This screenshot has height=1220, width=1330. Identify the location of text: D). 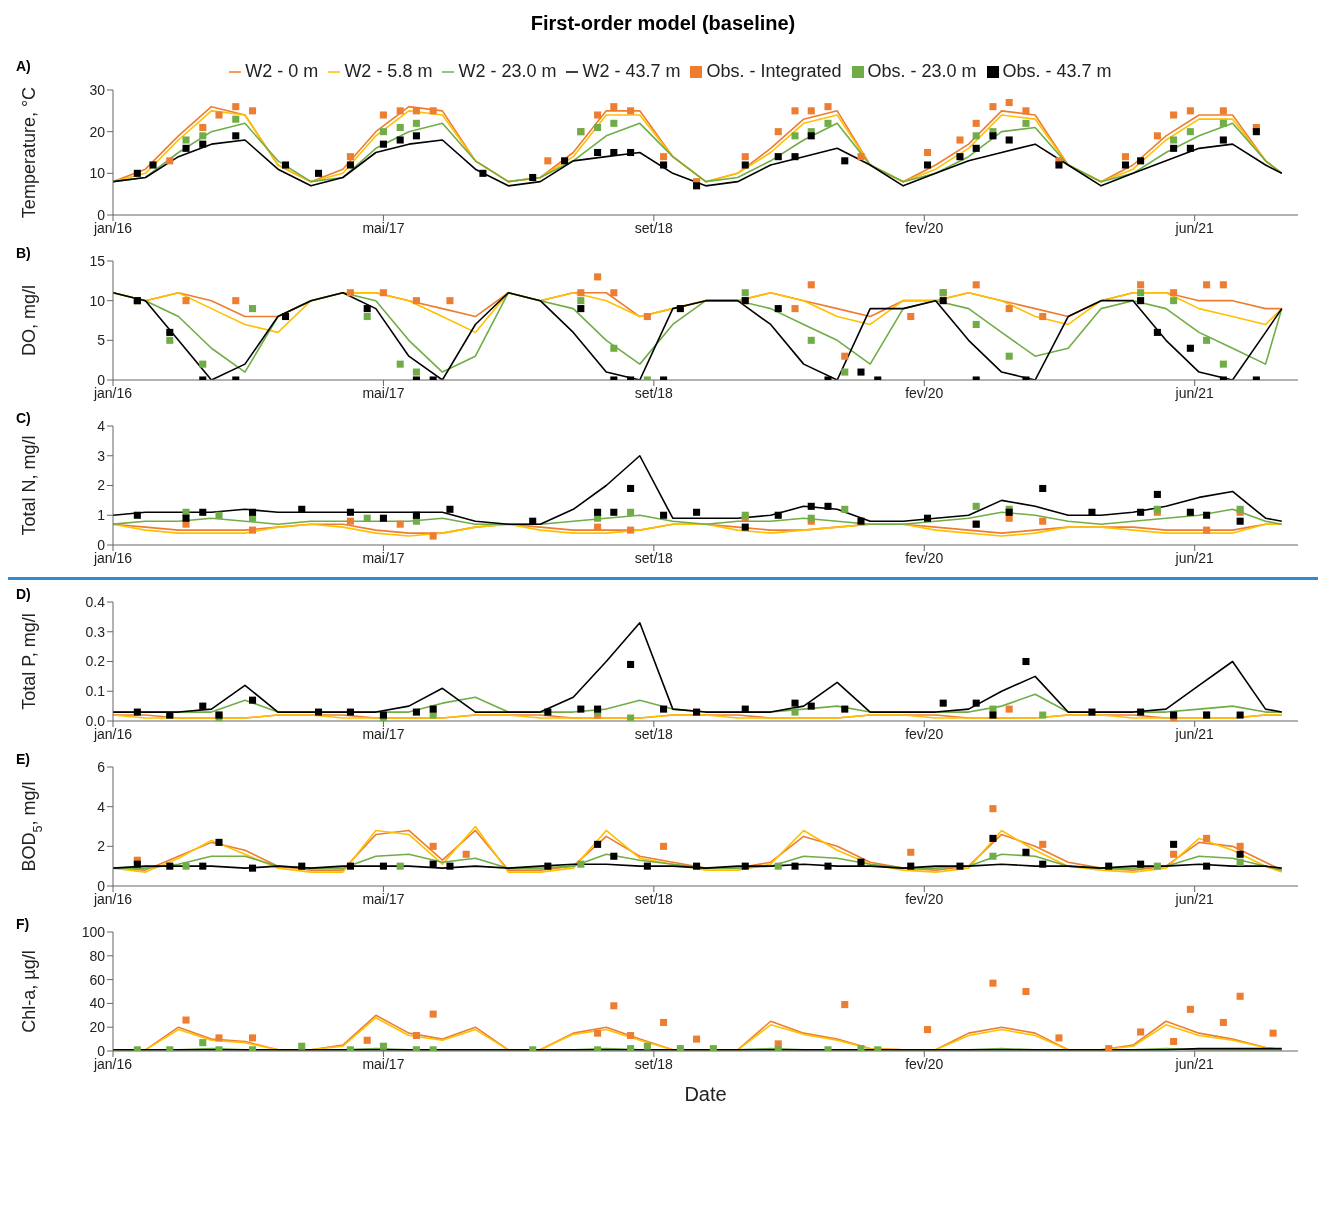
(23, 594).